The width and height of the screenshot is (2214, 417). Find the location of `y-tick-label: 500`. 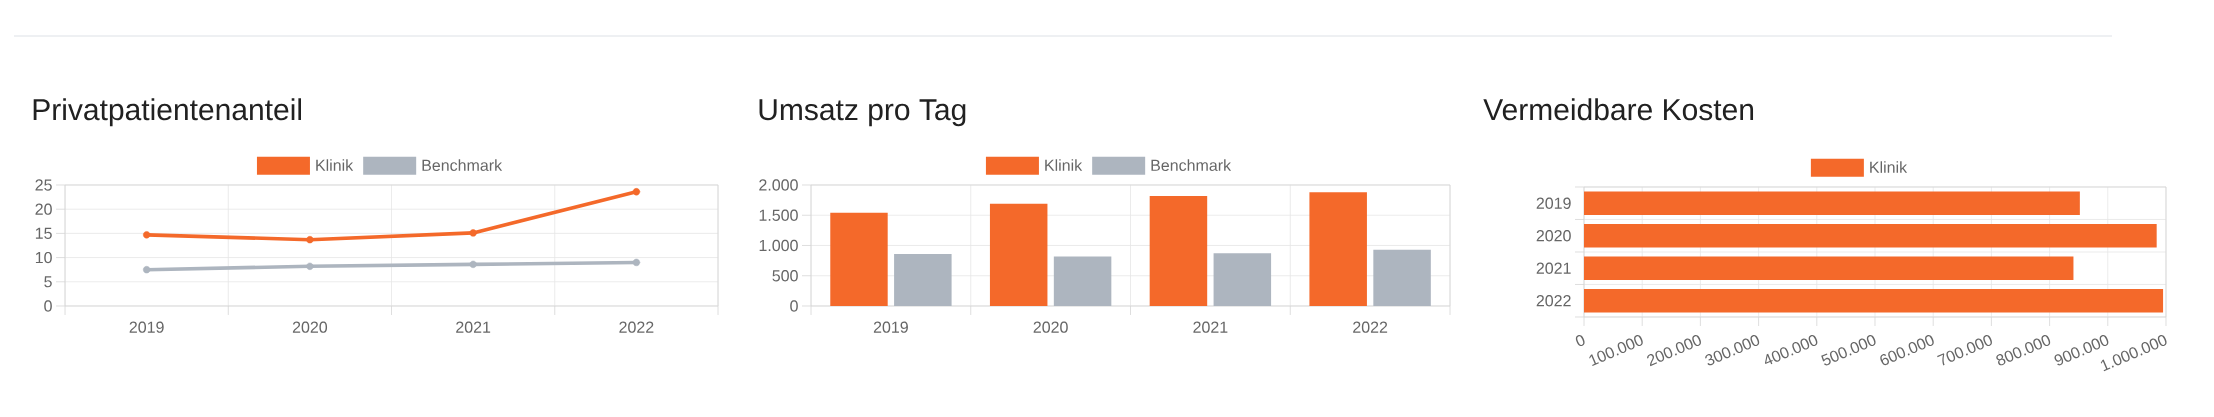

y-tick-label: 500 is located at coordinates (785, 276).